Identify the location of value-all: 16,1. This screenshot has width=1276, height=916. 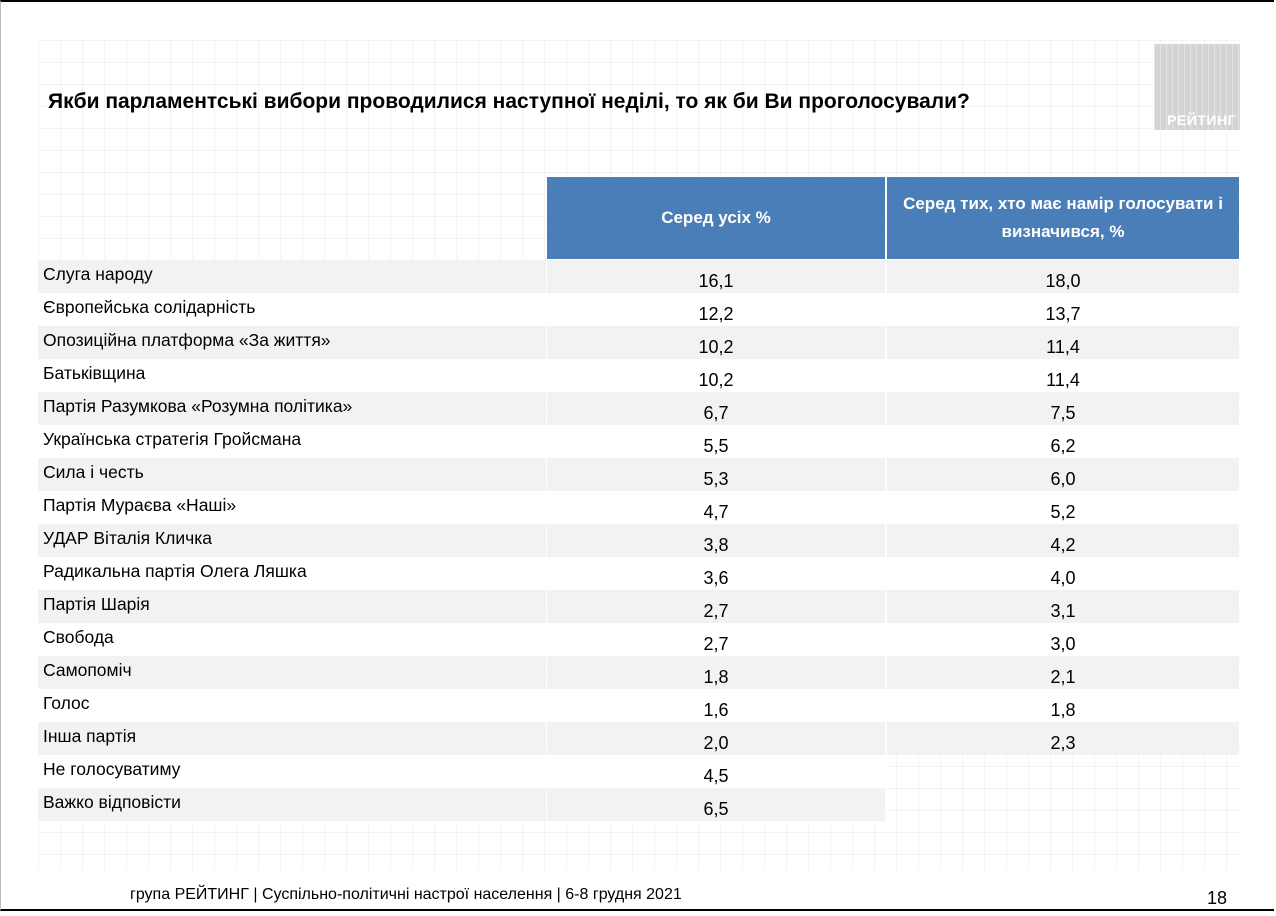
(716, 276).